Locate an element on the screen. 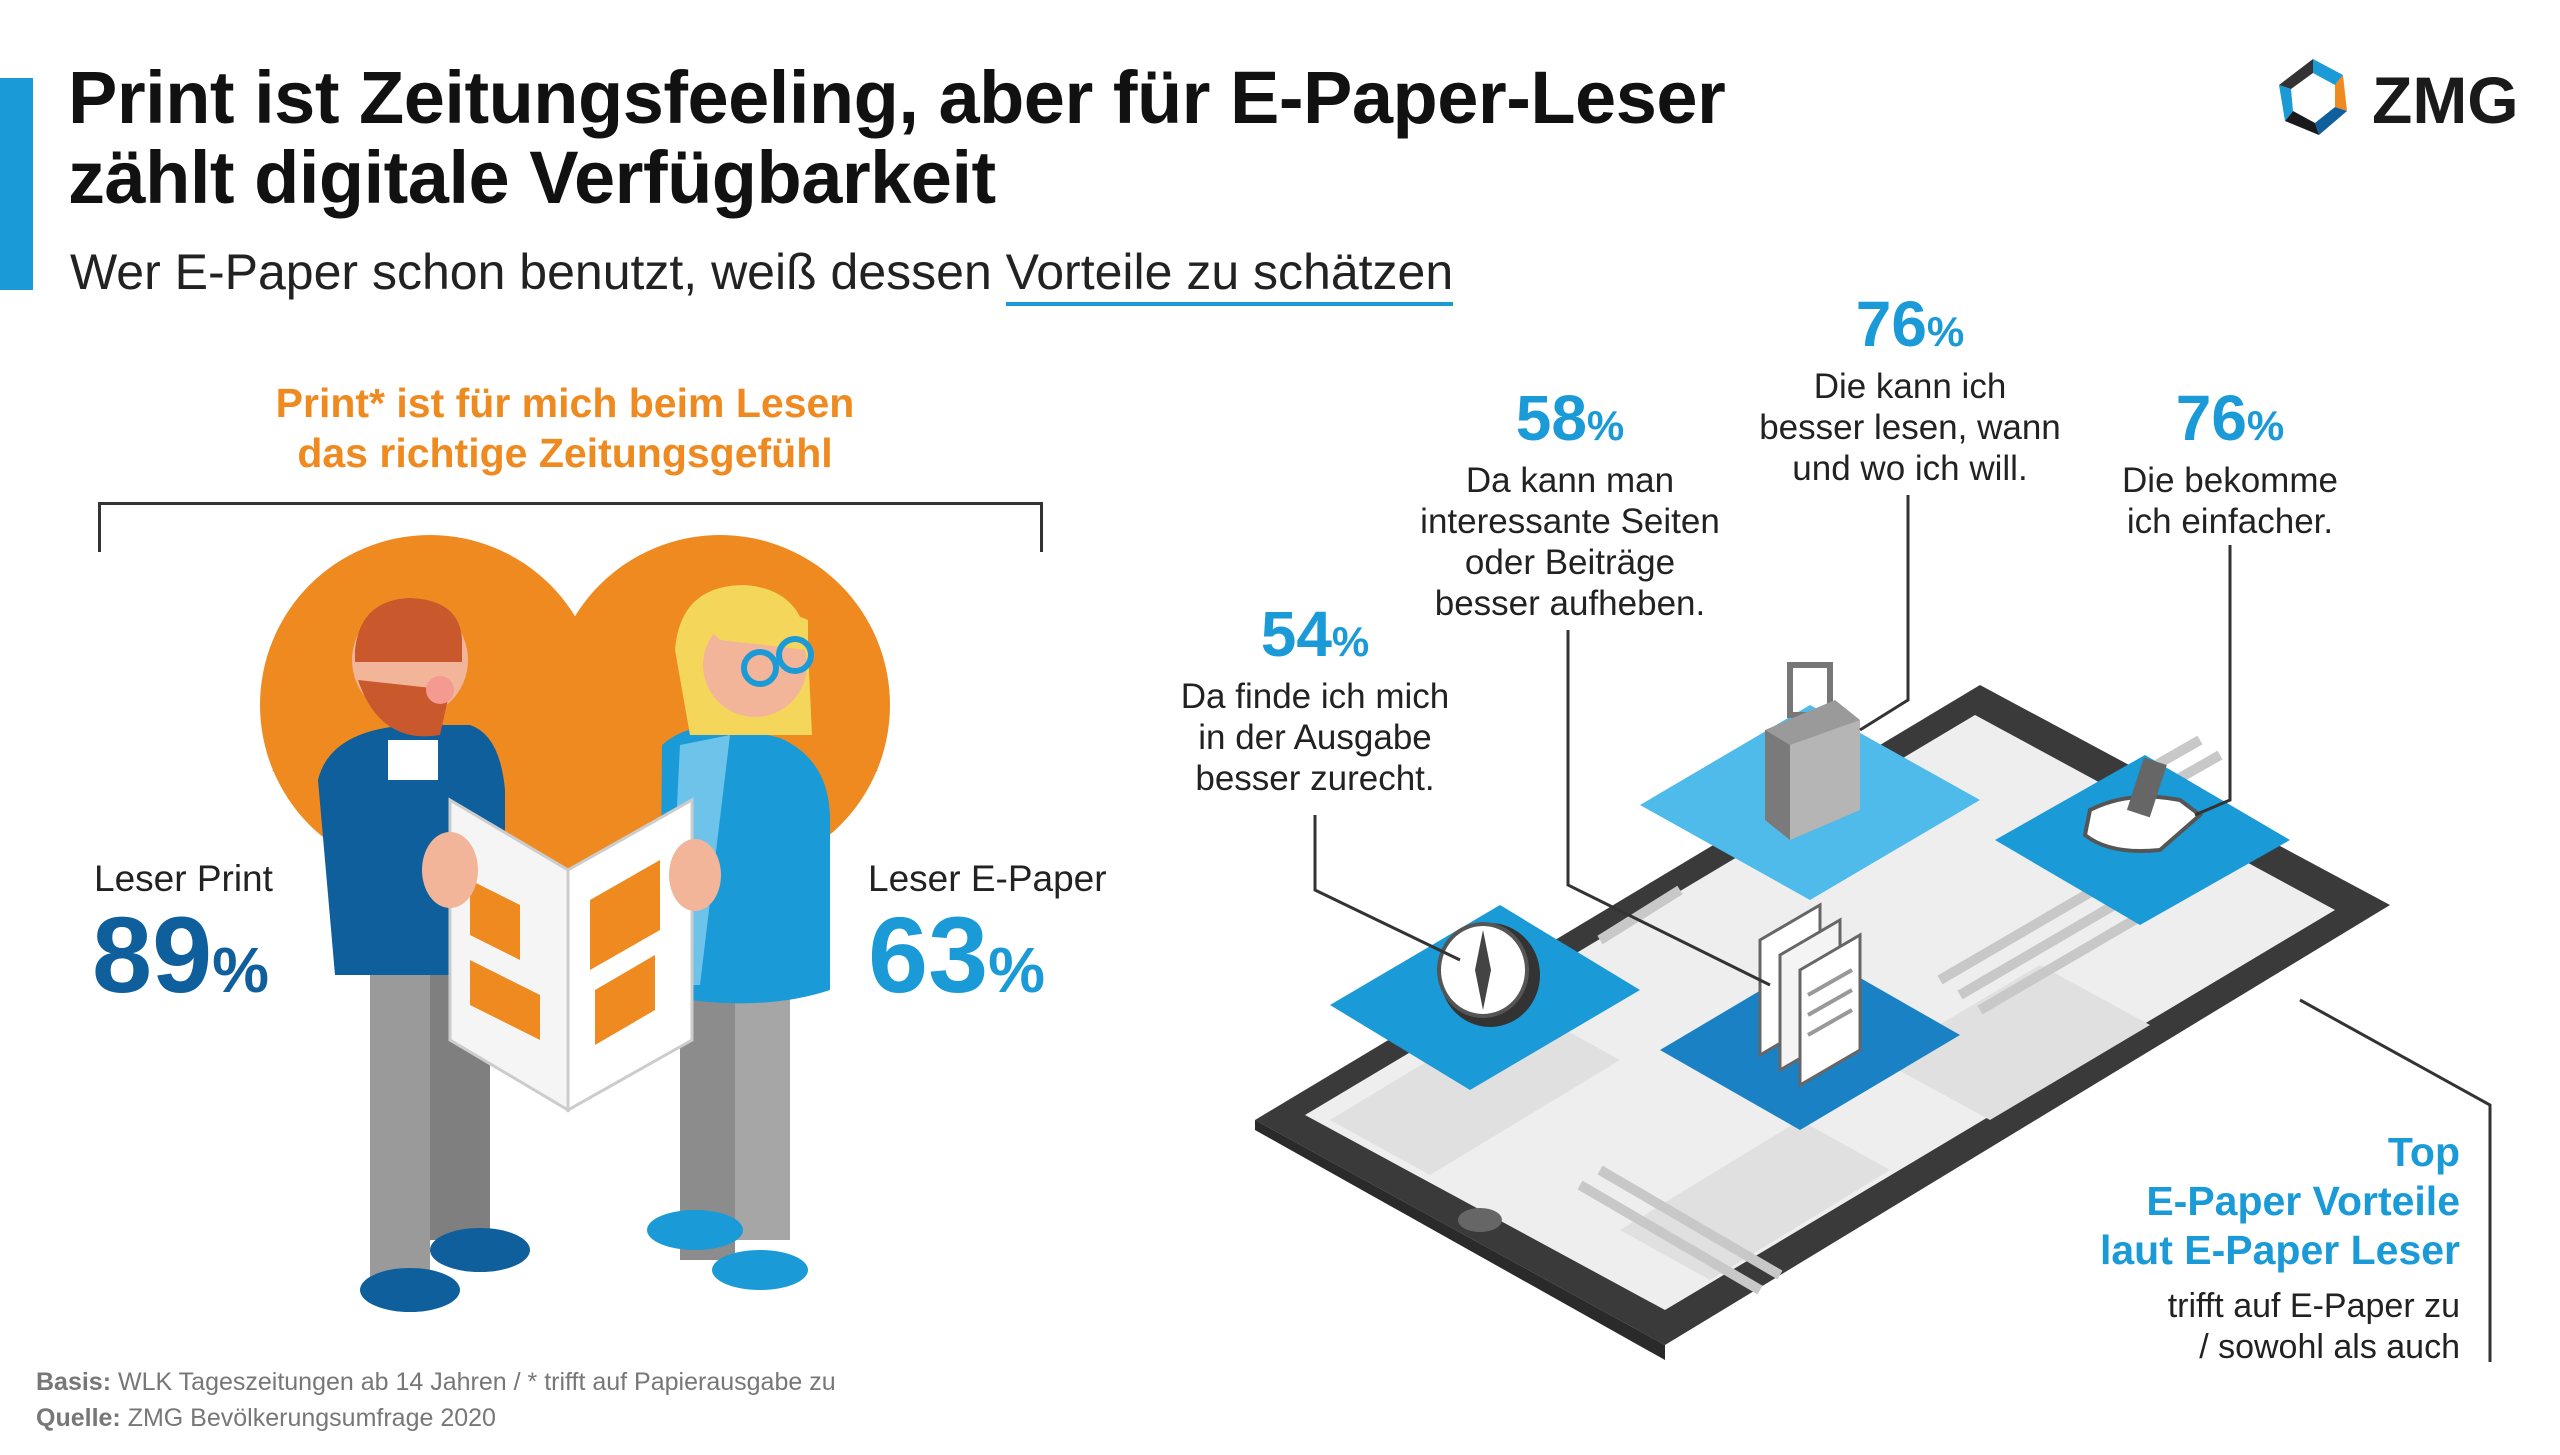 The image size is (2560, 1455). top-benefits-line-3: laut E-Paper Leser is located at coordinates (2279, 1250).